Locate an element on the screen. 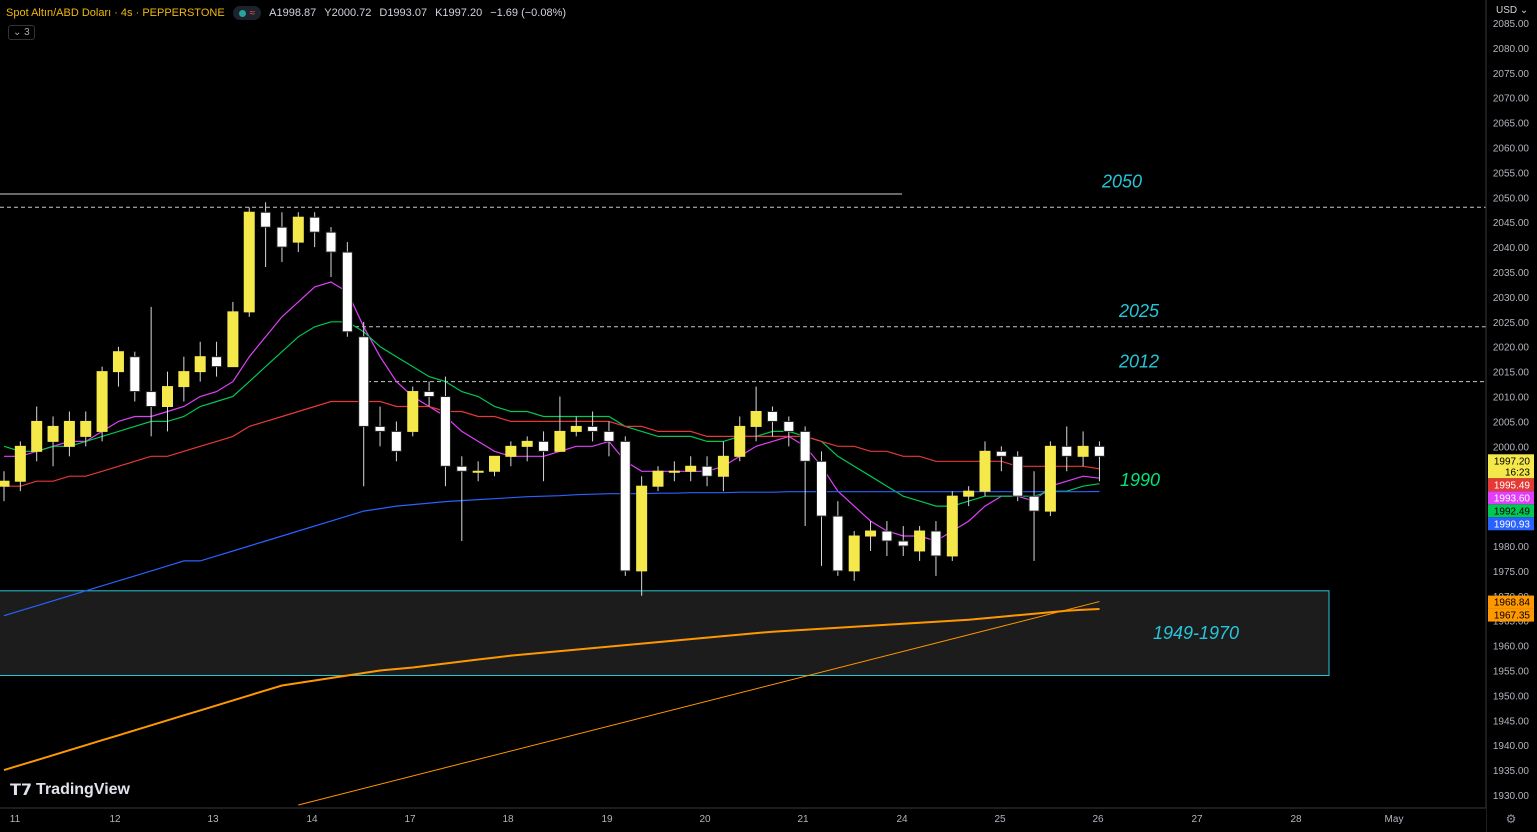  y-tick-label: 2060.00 is located at coordinates (1511, 148).